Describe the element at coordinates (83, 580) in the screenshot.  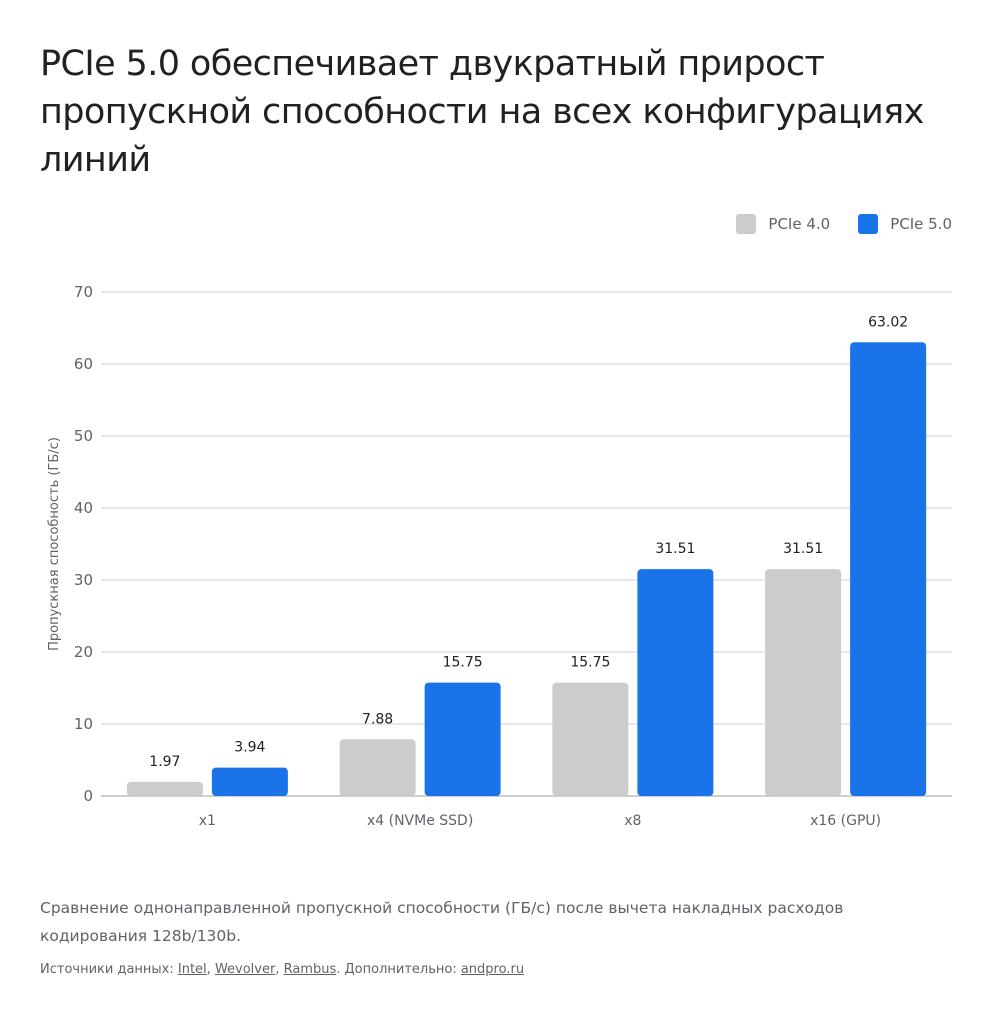
I see `y-tick-label: 30` at that location.